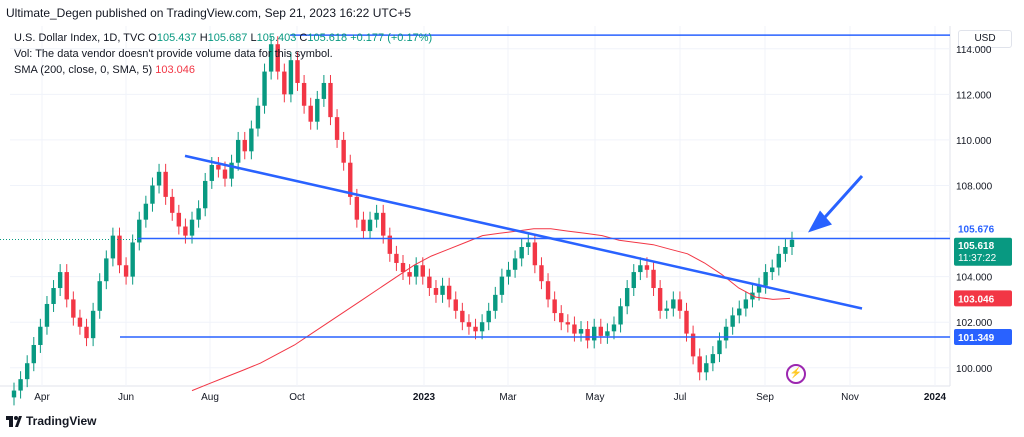 This screenshot has width=1024, height=437. What do you see at coordinates (595, 397) in the screenshot?
I see `x-tick-label-6: May` at bounding box center [595, 397].